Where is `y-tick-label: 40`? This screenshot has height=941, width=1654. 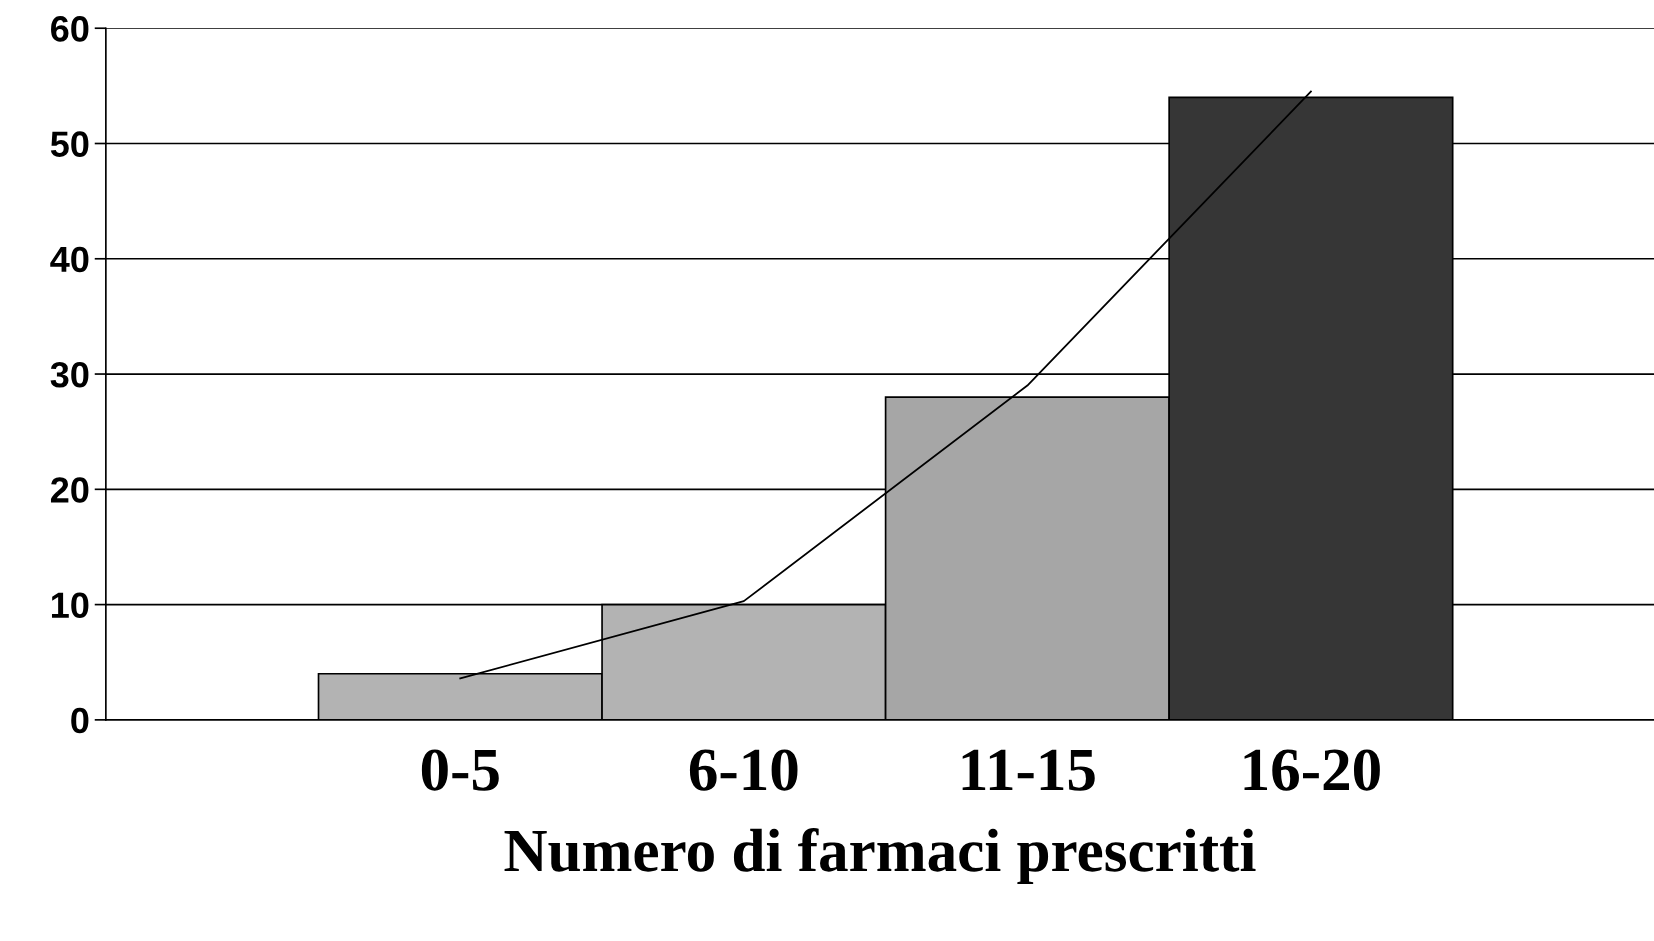
y-tick-label: 40 is located at coordinates (69, 259).